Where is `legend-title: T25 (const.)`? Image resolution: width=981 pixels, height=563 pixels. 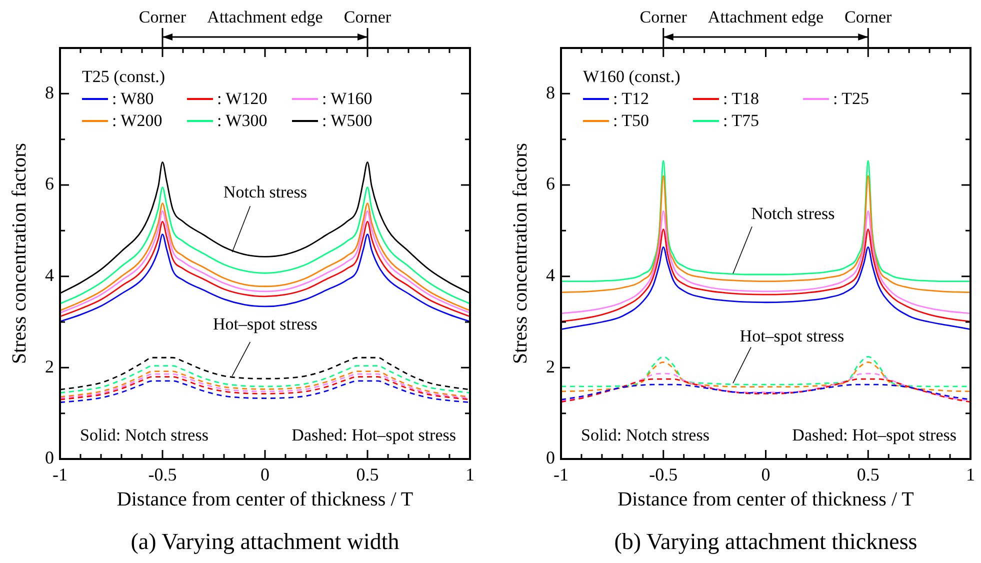 legend-title: T25 (const.) is located at coordinates (124, 77).